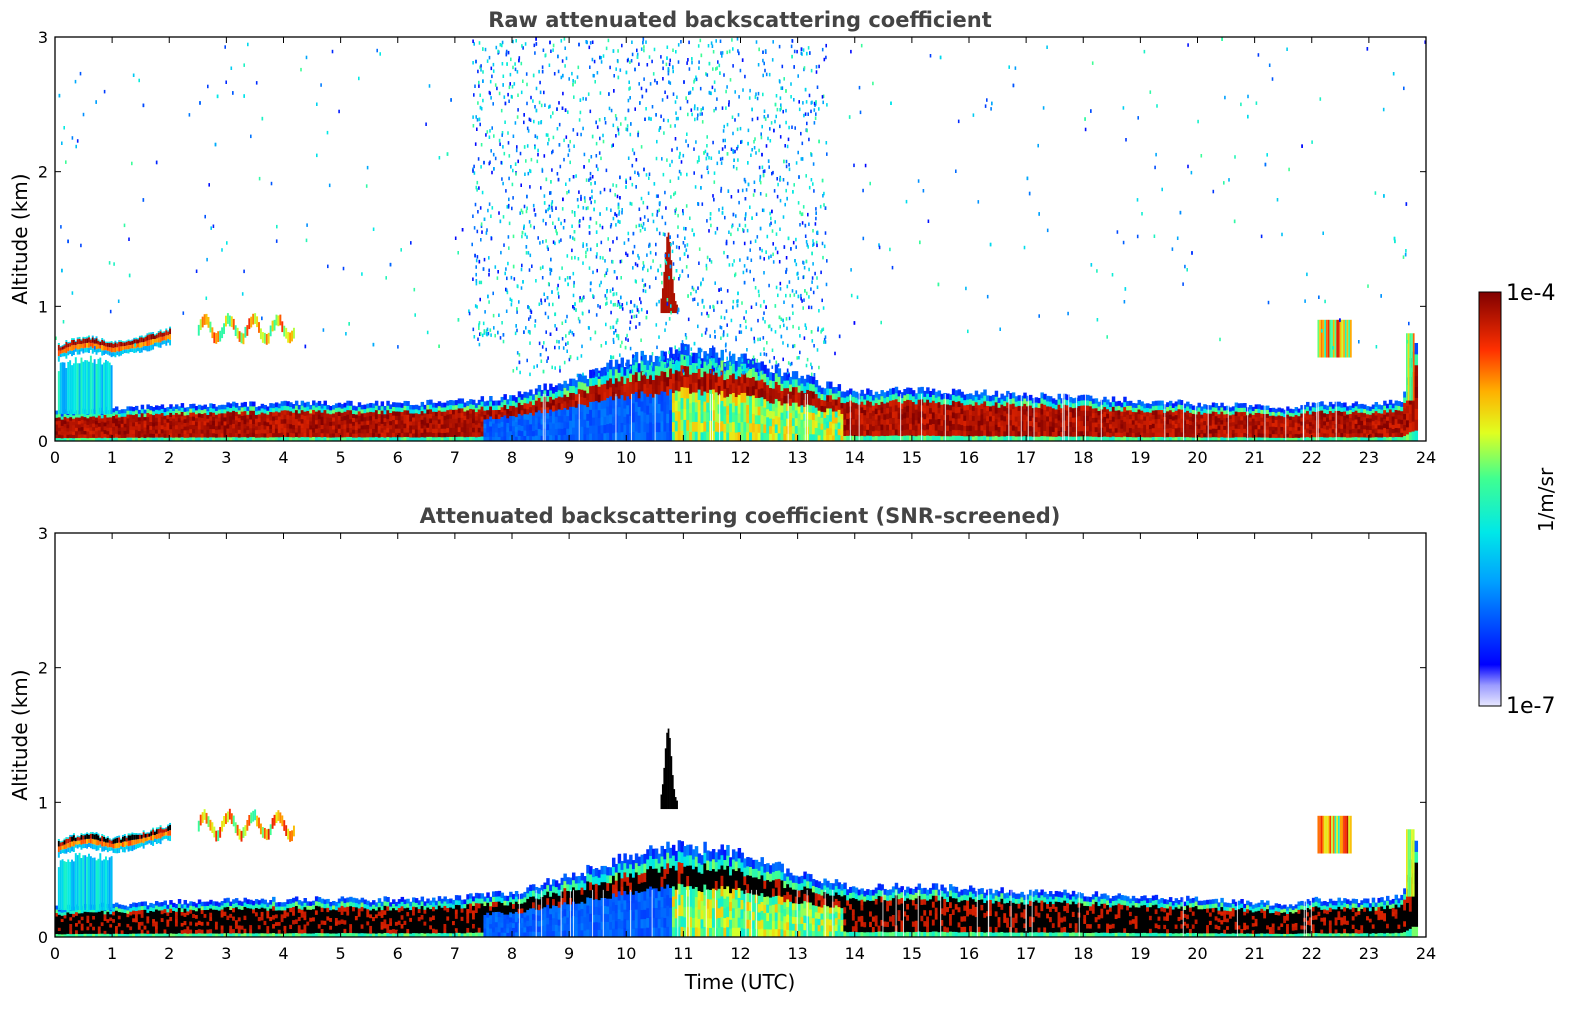 The width and height of the screenshot is (1595, 1020). What do you see at coordinates (1546, 499) in the screenshot?
I see `colorbar-unit-label: 1/m/sr` at bounding box center [1546, 499].